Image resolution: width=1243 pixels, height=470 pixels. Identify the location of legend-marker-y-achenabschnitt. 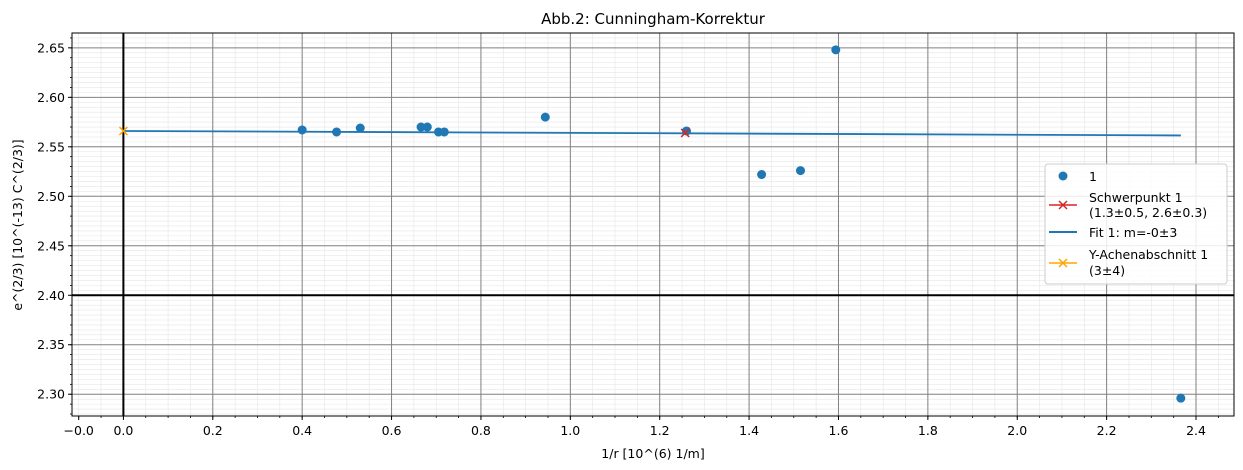
(1063, 263).